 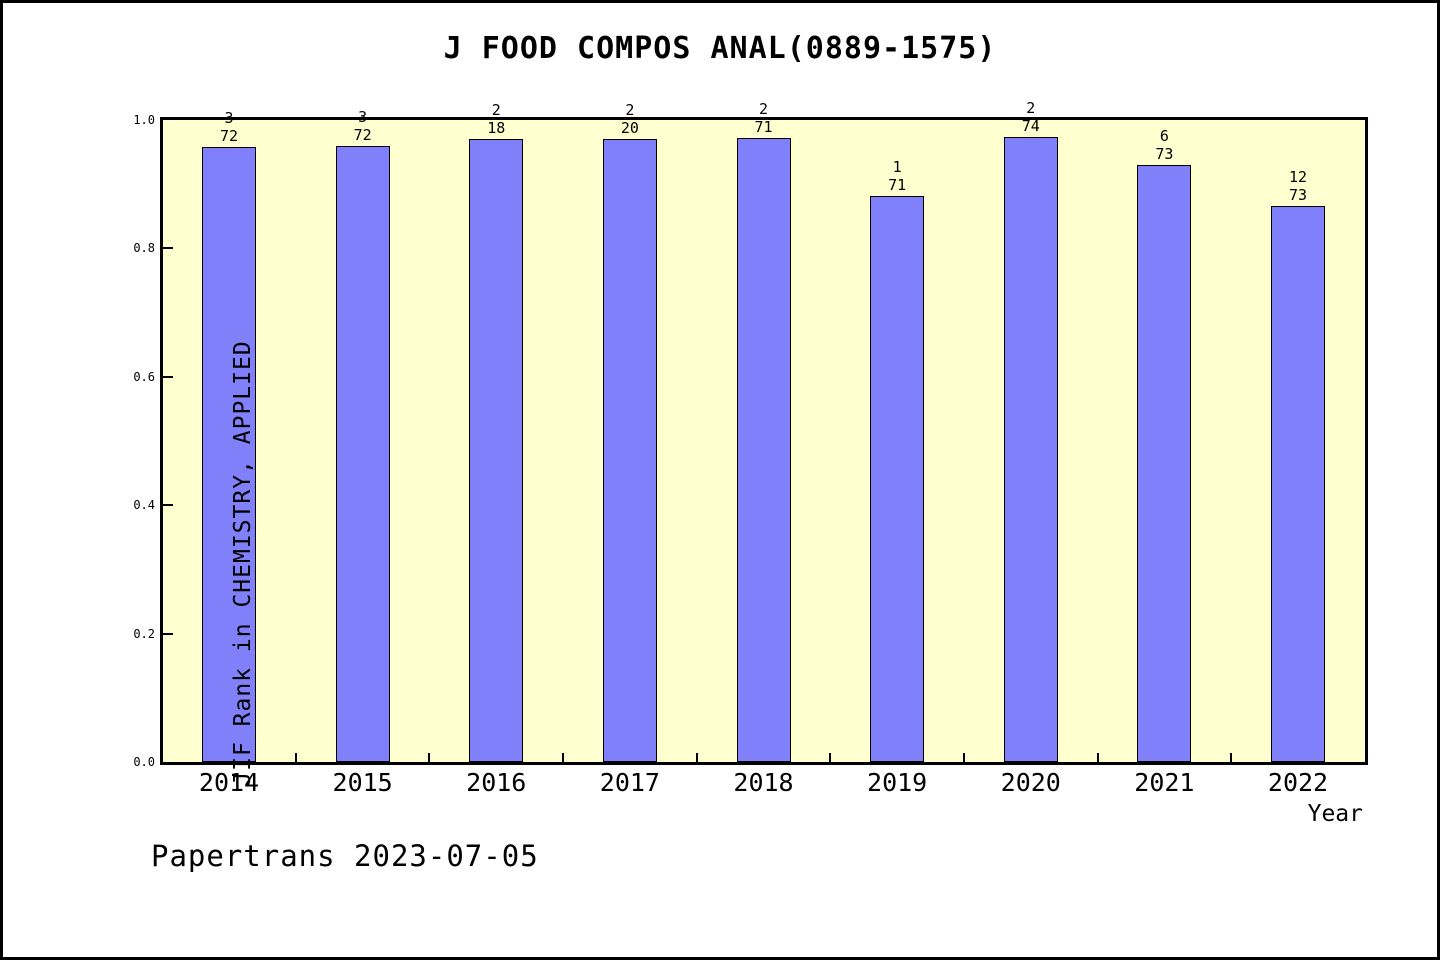 I want to click on y-tick-label-0.4: 0.4, so click(x=144, y=505).